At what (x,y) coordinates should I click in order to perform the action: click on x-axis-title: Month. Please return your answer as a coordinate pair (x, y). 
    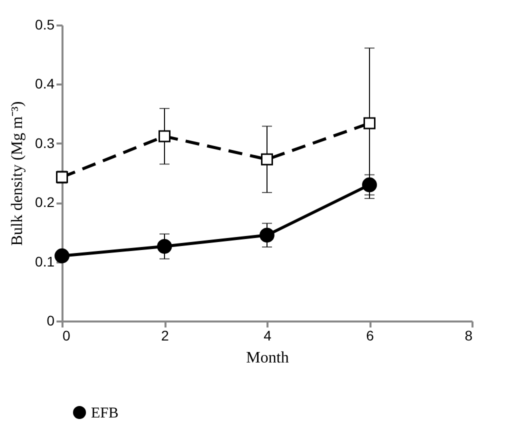
    Looking at the image, I should click on (267, 358).